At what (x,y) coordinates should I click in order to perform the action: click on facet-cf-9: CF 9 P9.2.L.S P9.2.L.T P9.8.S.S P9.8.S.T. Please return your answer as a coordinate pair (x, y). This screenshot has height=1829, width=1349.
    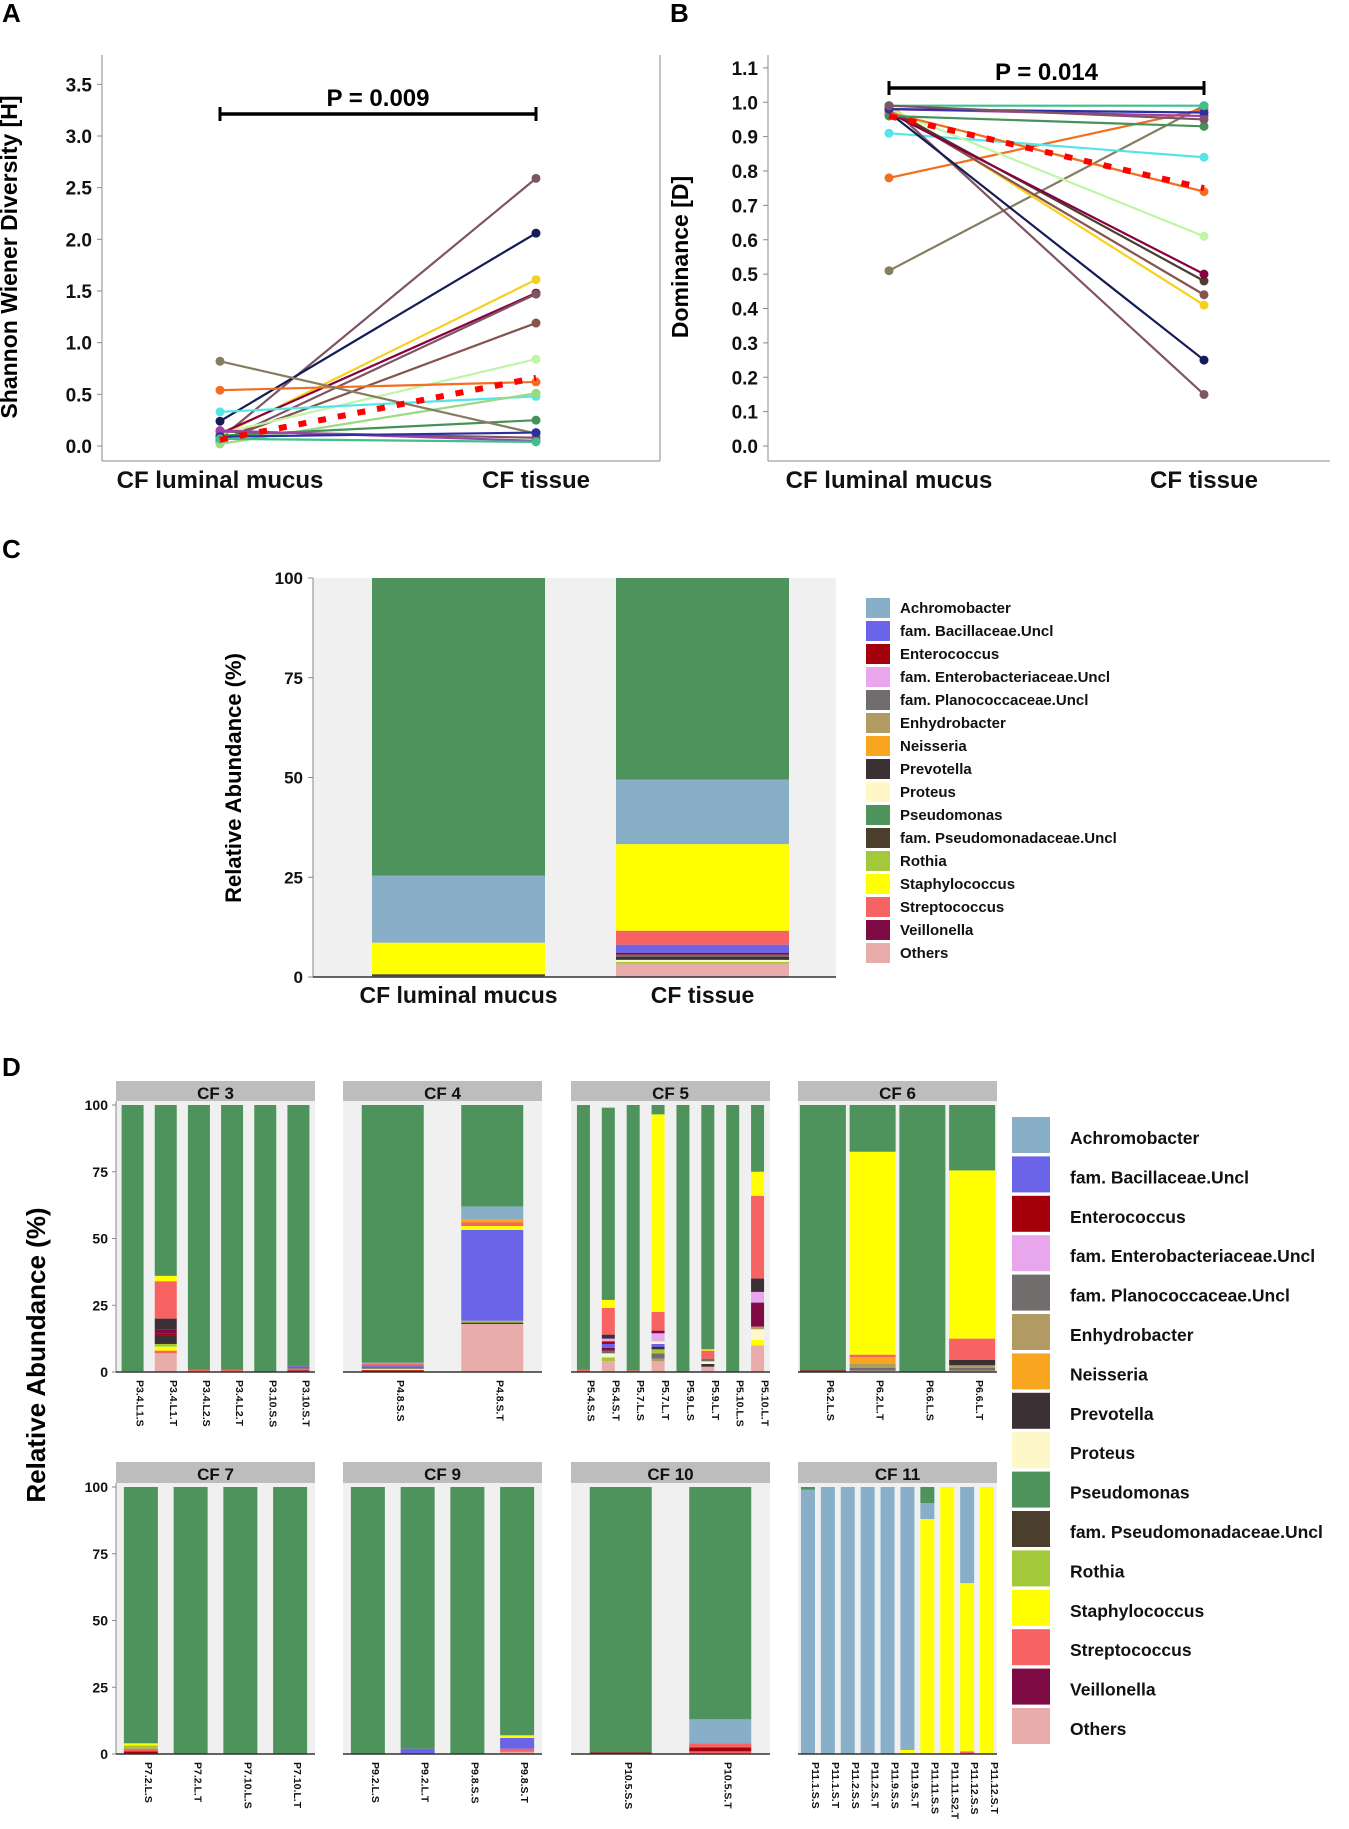
    Looking at the image, I should click on (442, 1632).